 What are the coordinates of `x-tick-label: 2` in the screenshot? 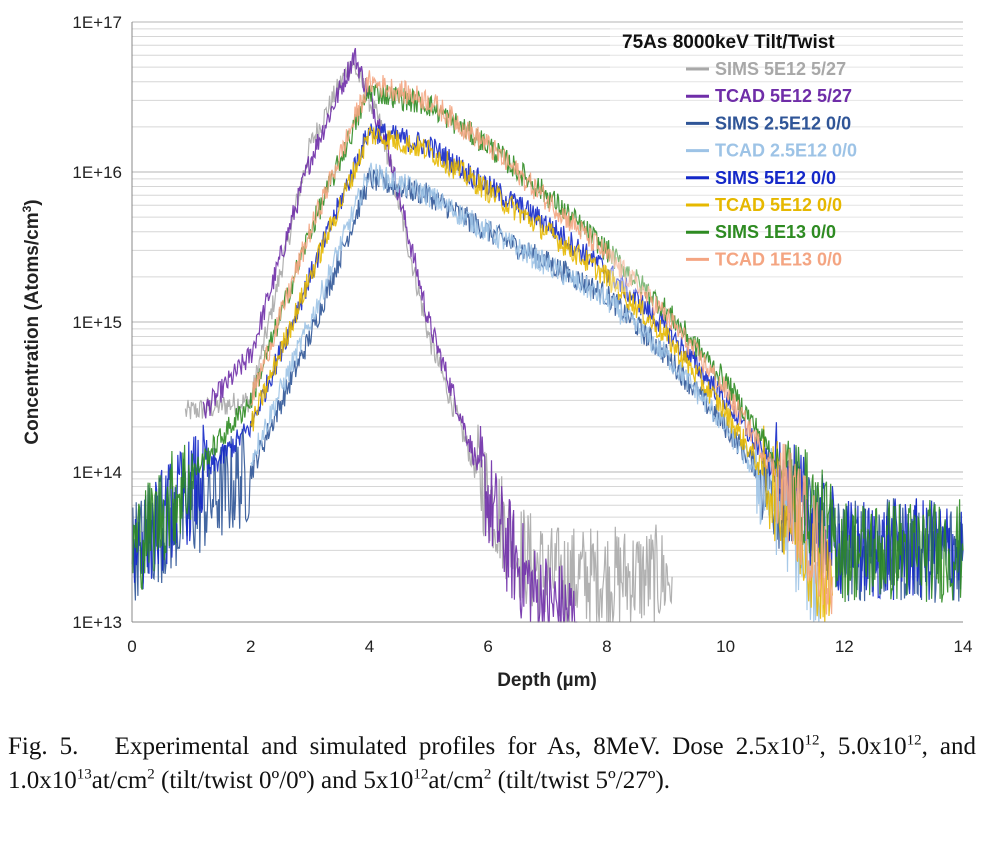 It's located at (250, 646).